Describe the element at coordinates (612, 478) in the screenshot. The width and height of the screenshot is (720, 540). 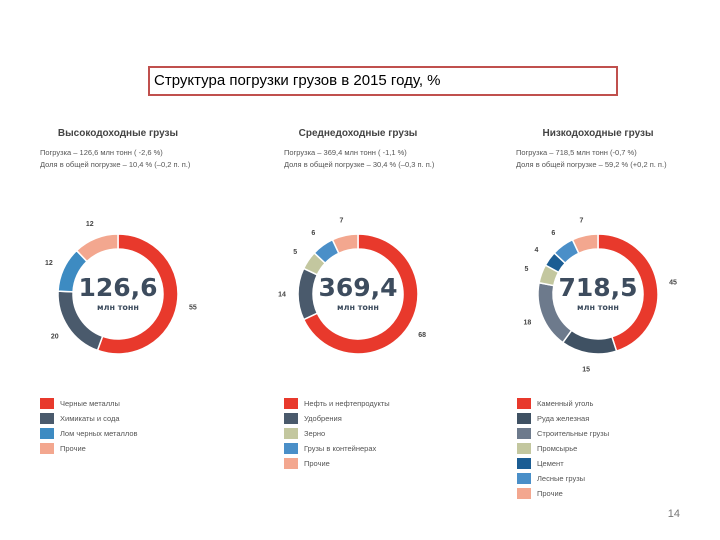
I see `legend-item: Лесные грузы` at that location.